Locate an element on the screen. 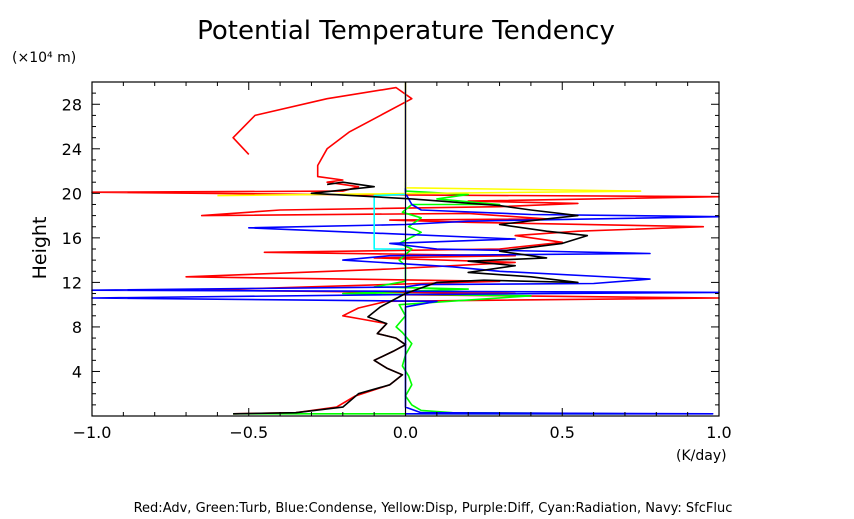 The width and height of the screenshot is (854, 519). y-unit-label: (×10⁴ m) is located at coordinates (44, 58).